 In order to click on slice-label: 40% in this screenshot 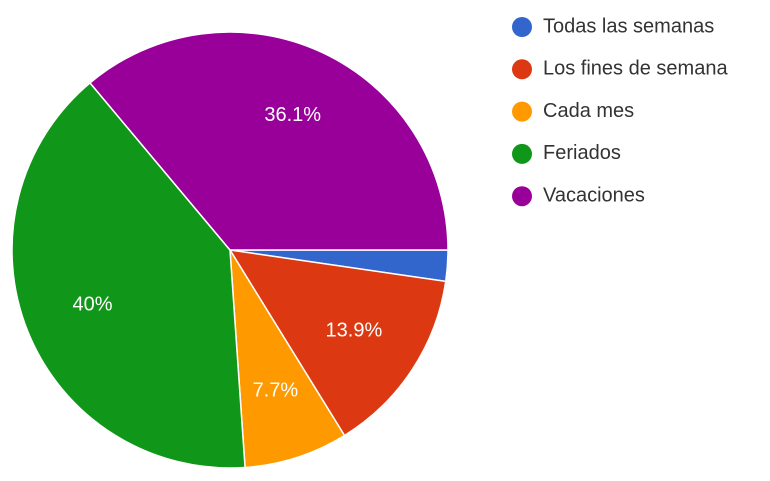, I will do `click(92, 305)`.